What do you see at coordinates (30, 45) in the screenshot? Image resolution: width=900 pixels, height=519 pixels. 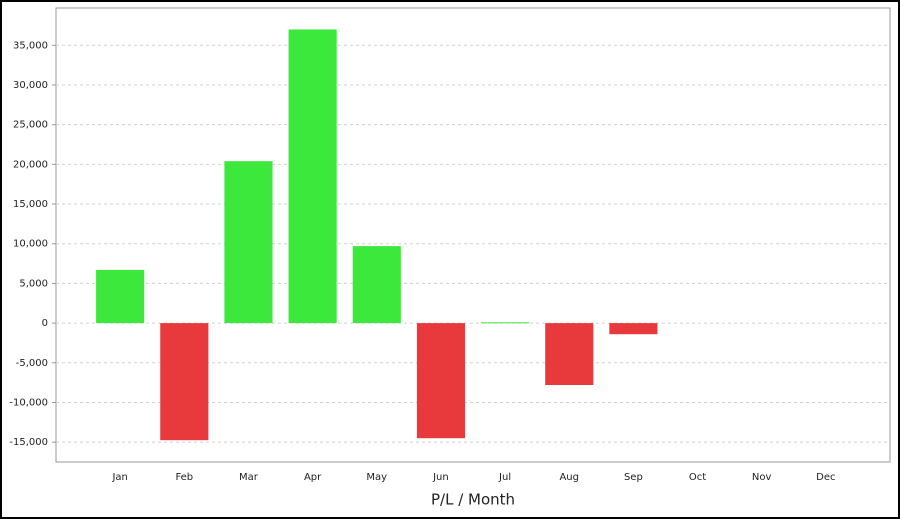 I see `y-tick-label: 35,000` at bounding box center [30, 45].